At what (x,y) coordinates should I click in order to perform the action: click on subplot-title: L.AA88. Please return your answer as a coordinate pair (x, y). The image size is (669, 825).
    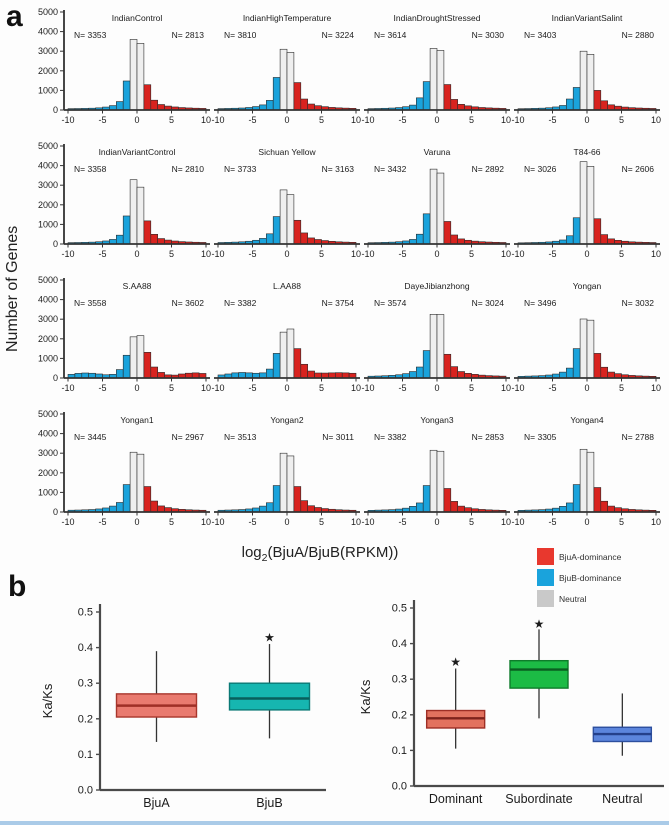
    Looking at the image, I should click on (287, 286).